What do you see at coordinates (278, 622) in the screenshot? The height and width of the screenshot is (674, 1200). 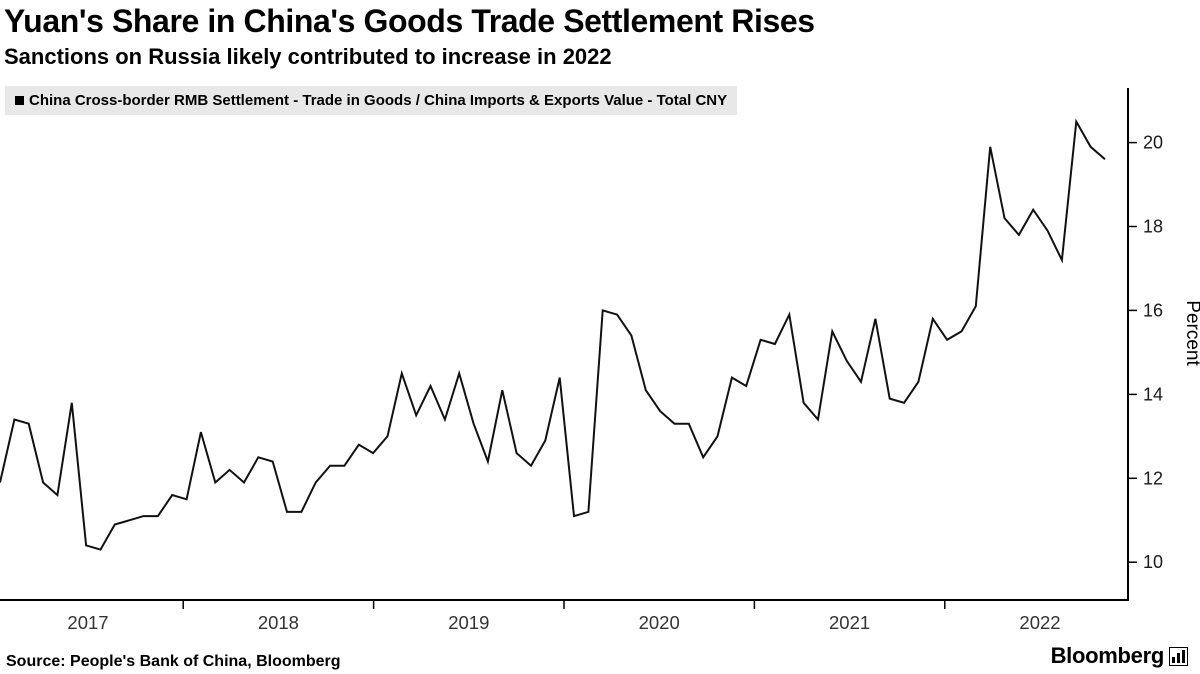 I see `x-tick-label: 2018` at bounding box center [278, 622].